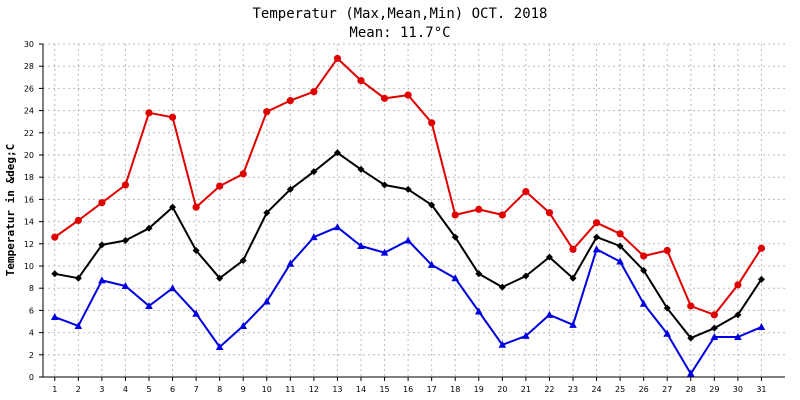 This screenshot has width=800, height=400. Describe the element at coordinates (78, 389) in the screenshot. I see `x-tick-label: 2` at that location.